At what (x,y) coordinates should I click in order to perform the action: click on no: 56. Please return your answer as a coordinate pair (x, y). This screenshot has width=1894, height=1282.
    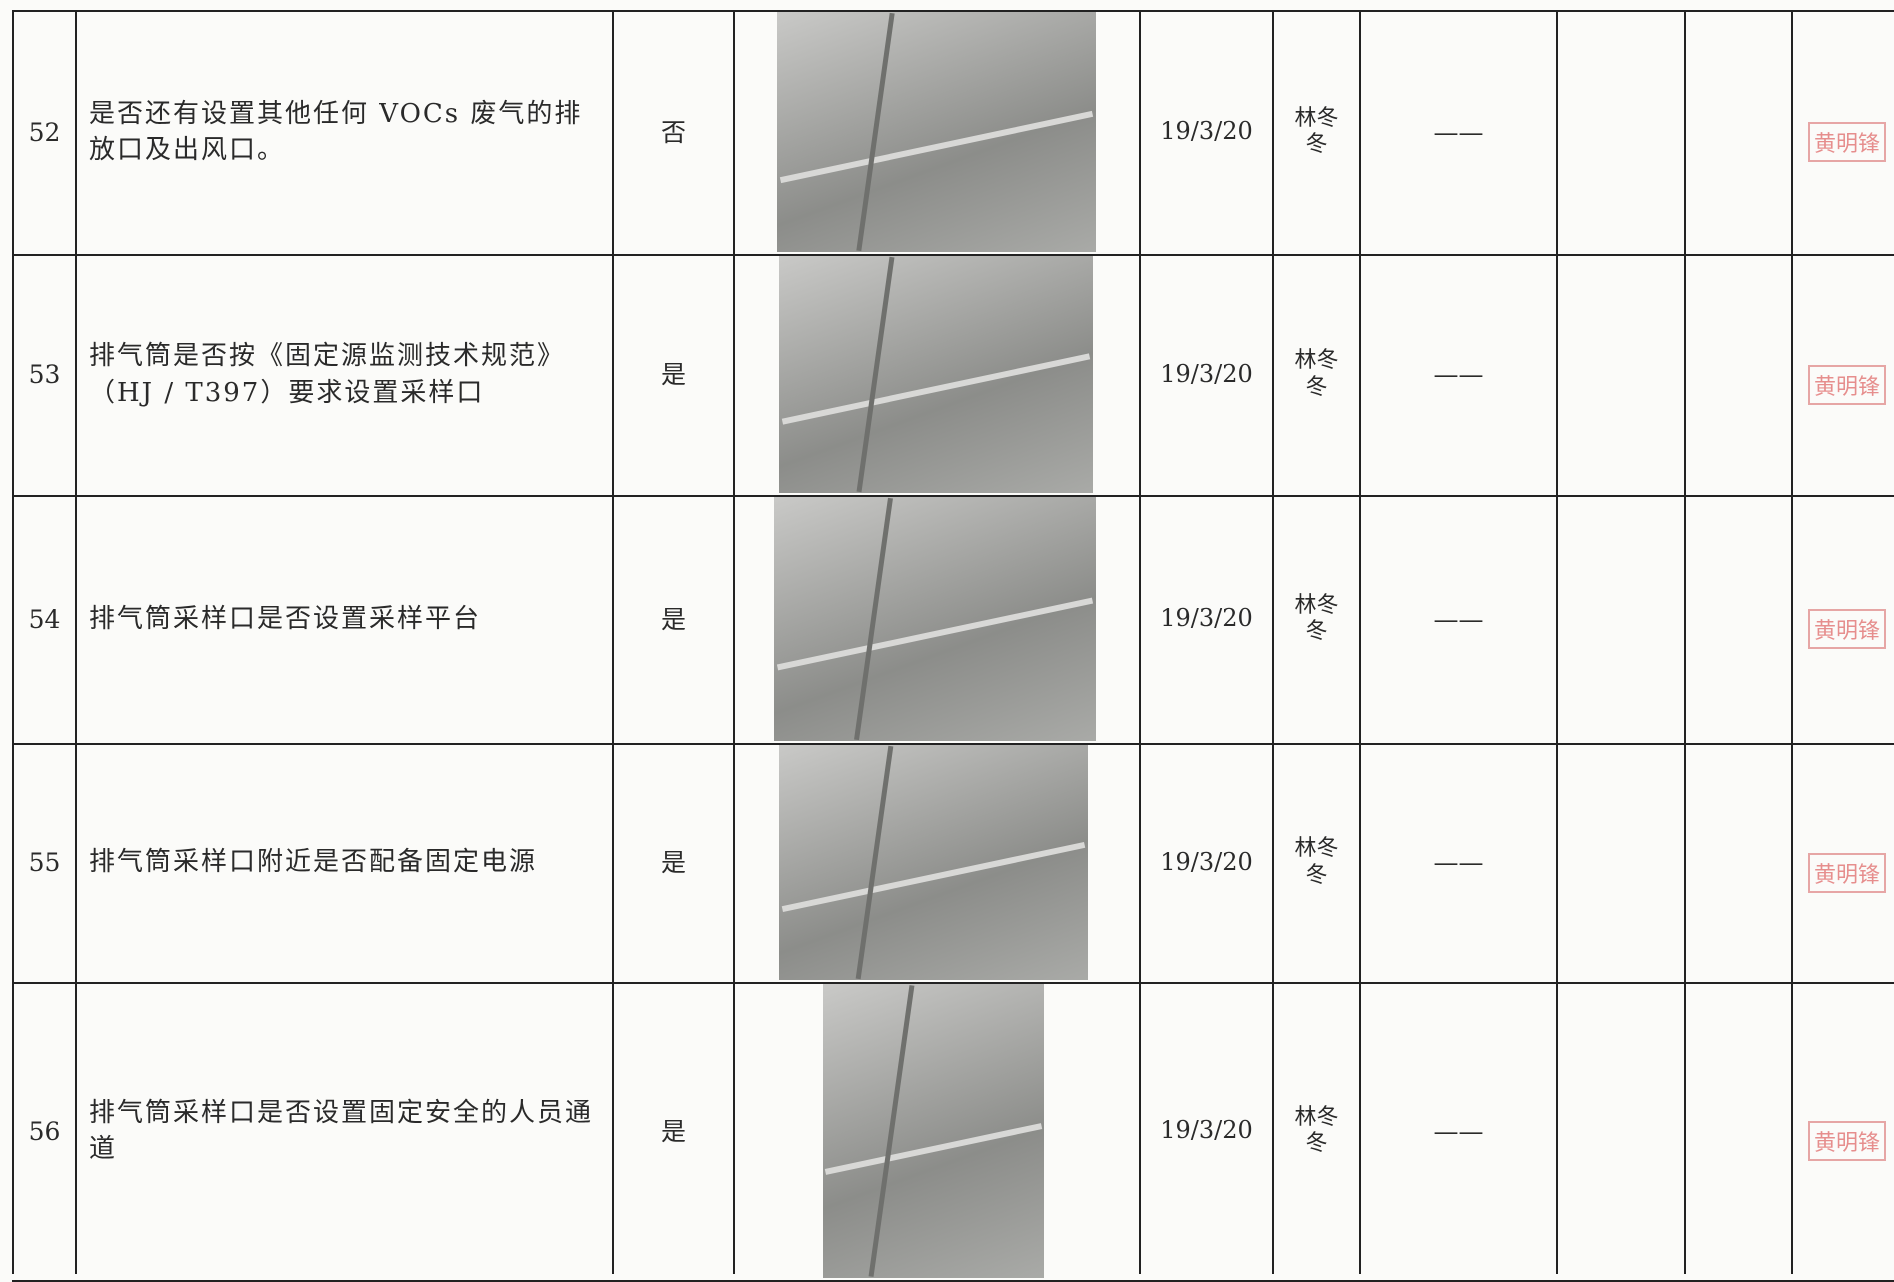
    Looking at the image, I should click on (44, 1131).